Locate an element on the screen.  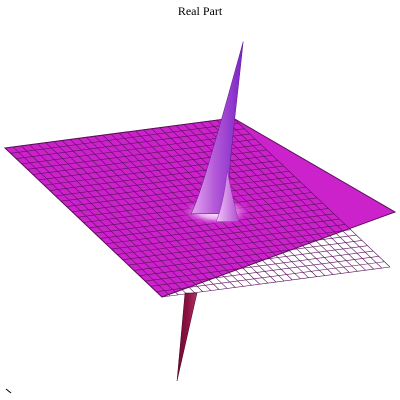
chart-title: Real Part is located at coordinates (200, 11).